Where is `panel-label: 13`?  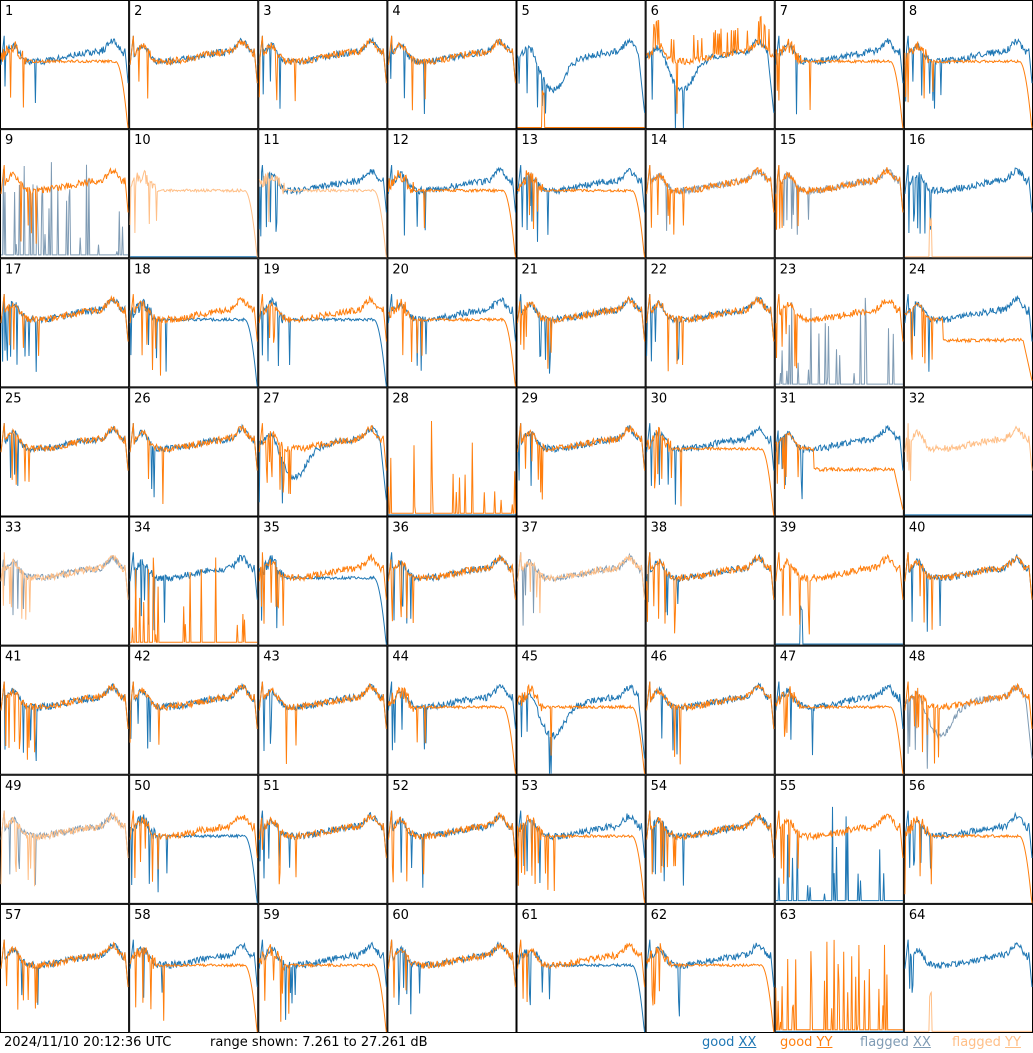 panel-label: 13 is located at coordinates (530, 140).